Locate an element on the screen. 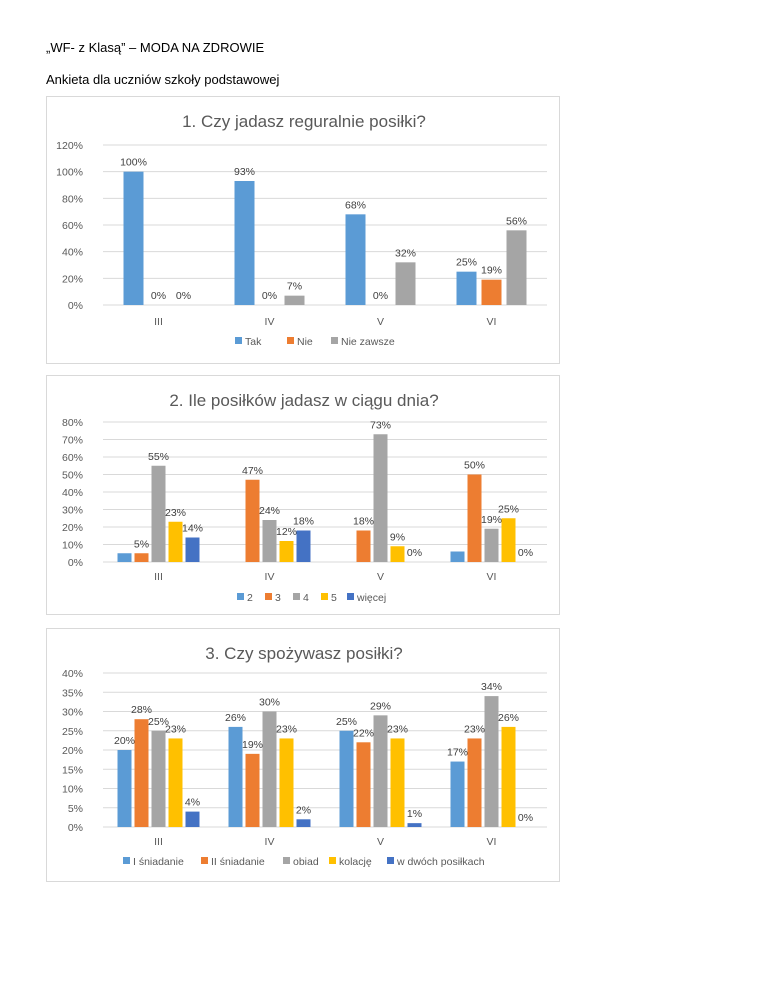 Image resolution: width=768 pixels, height=994 pixels. chart-3-title: 3. Czy spożywasz posiłki? is located at coordinates (303, 653).